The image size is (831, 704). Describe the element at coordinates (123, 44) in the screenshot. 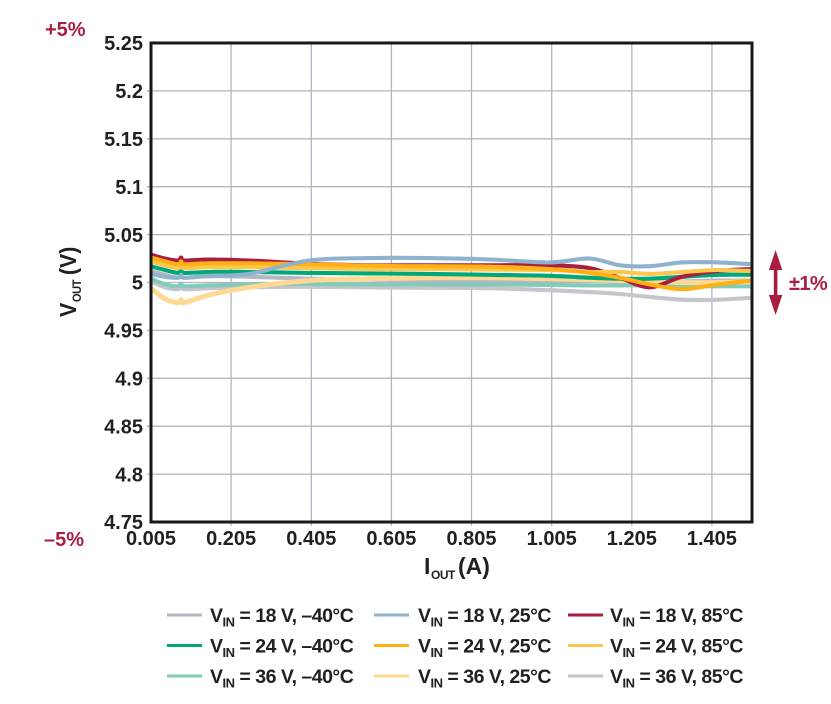

I see `svg-text: 5.25` at that location.